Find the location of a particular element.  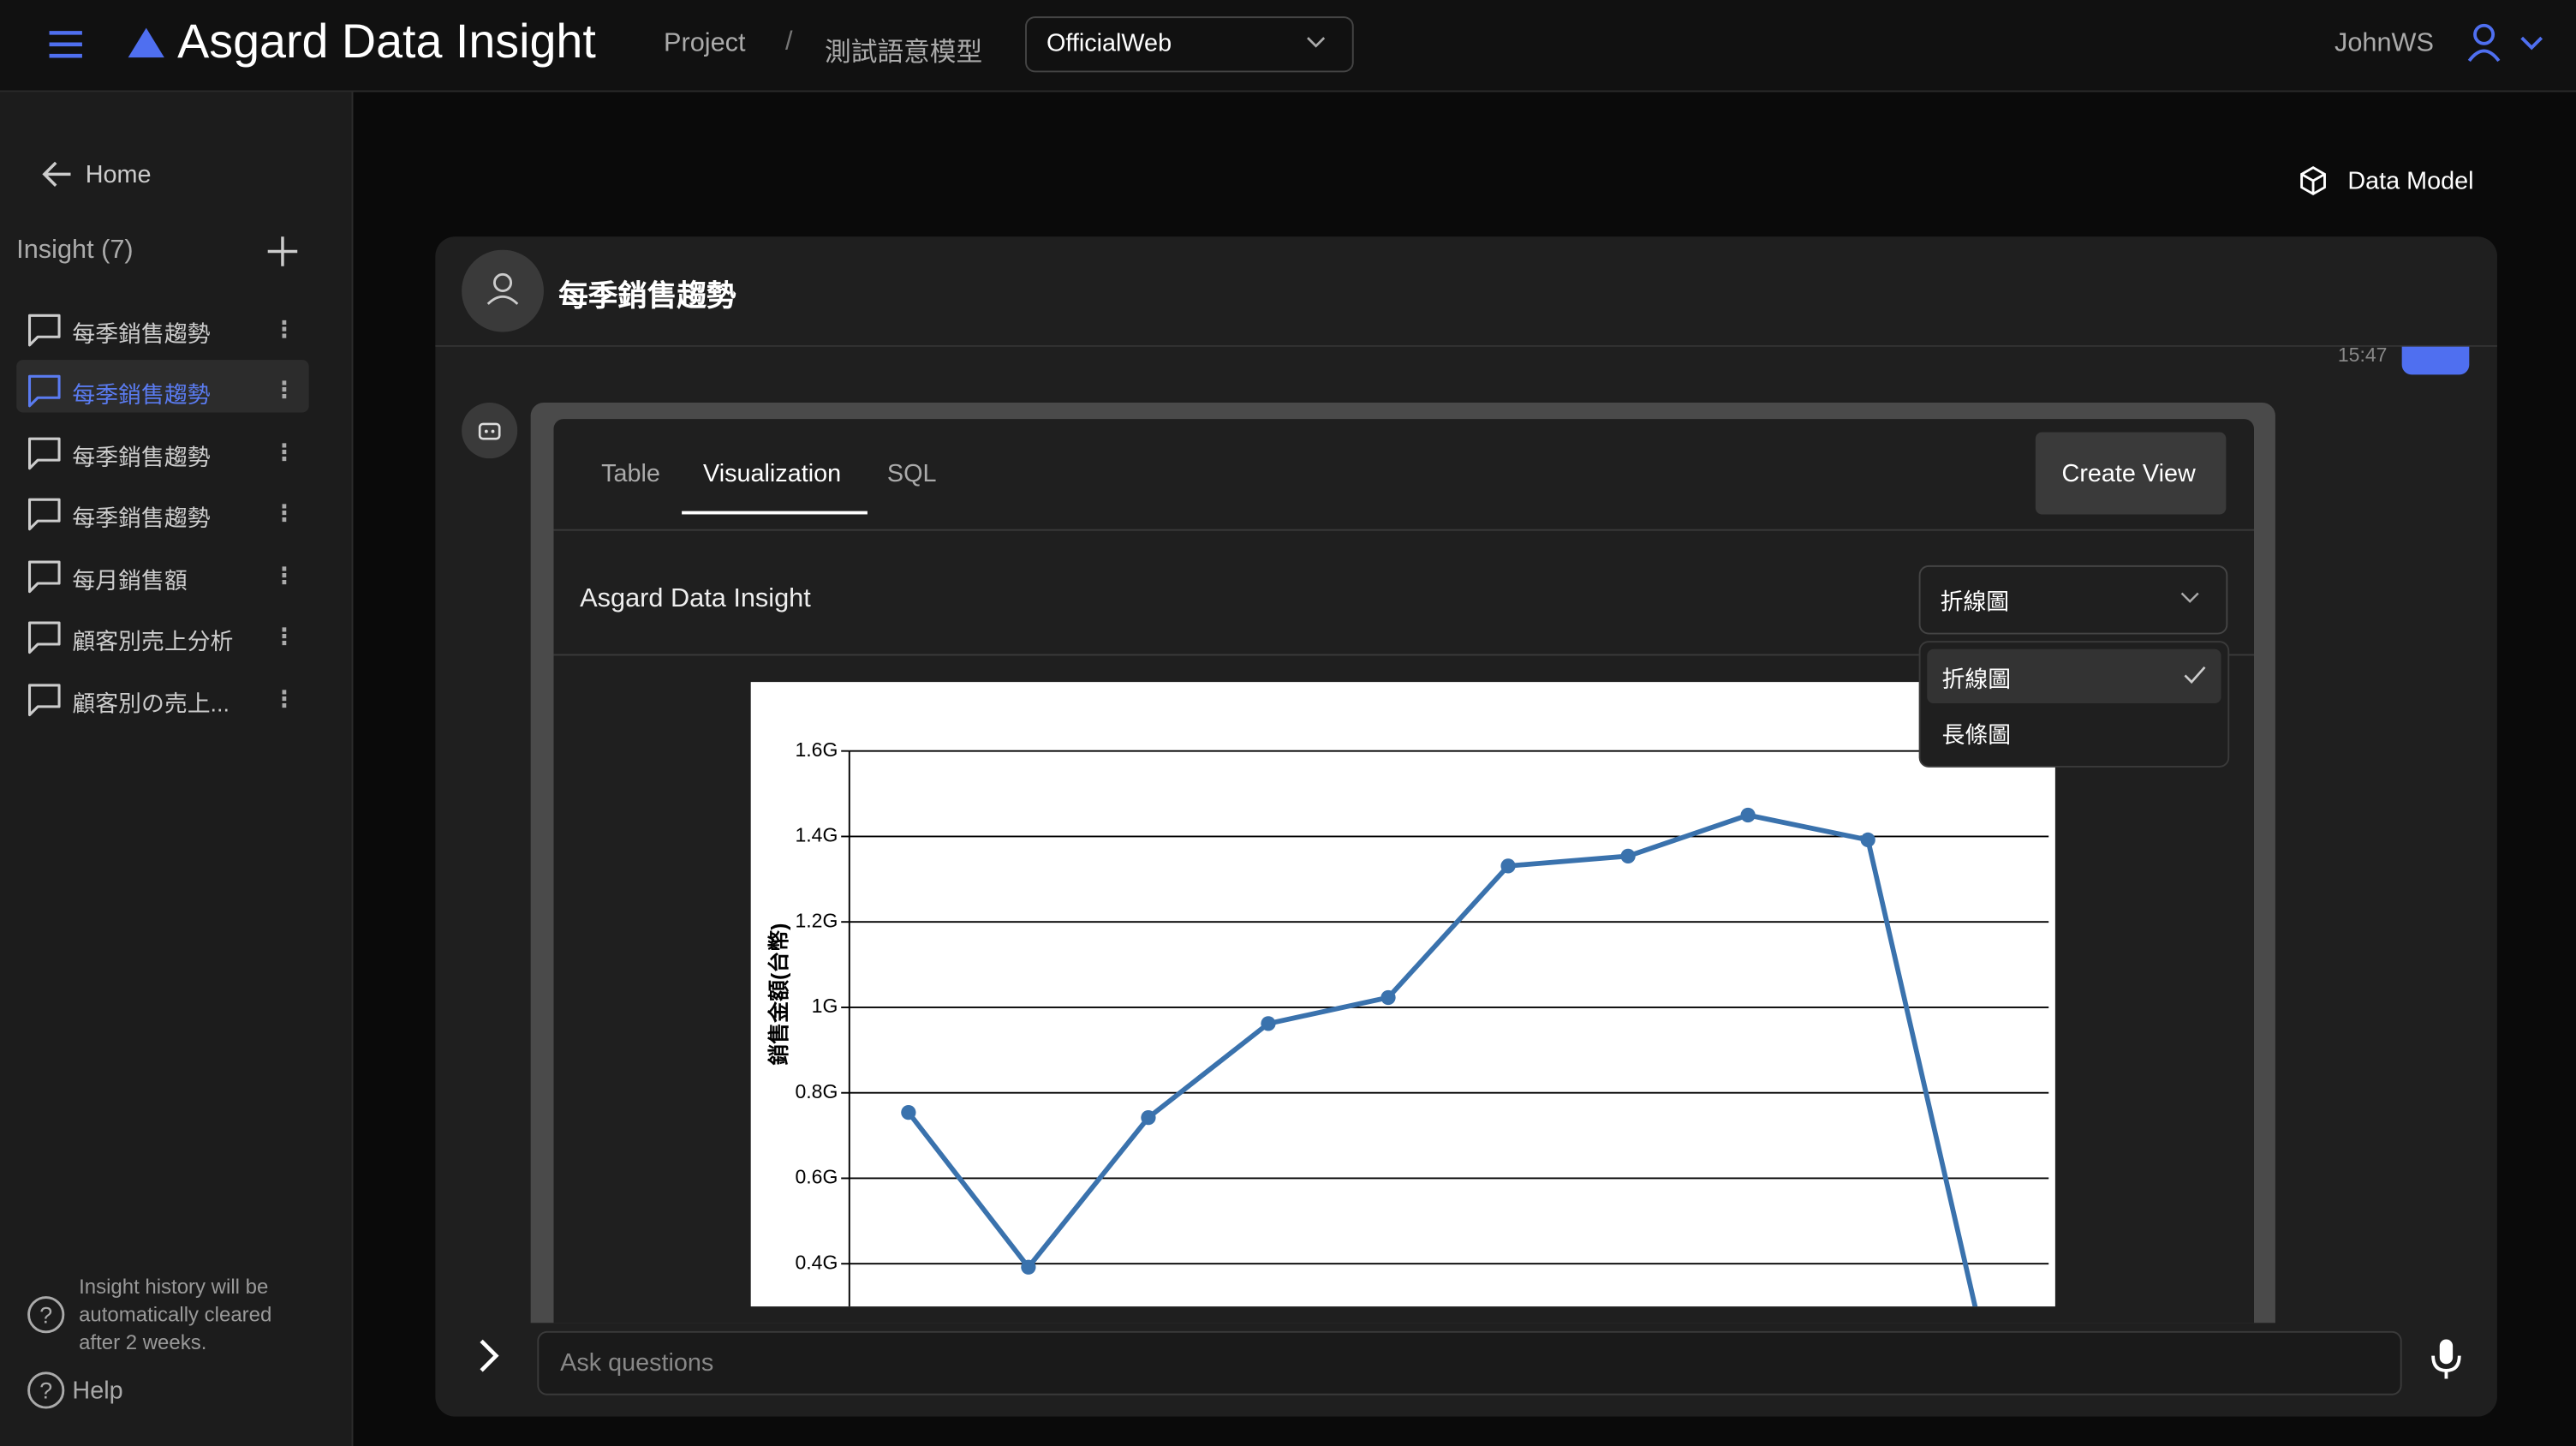

tab-active: Visualization is located at coordinates (772, 474).